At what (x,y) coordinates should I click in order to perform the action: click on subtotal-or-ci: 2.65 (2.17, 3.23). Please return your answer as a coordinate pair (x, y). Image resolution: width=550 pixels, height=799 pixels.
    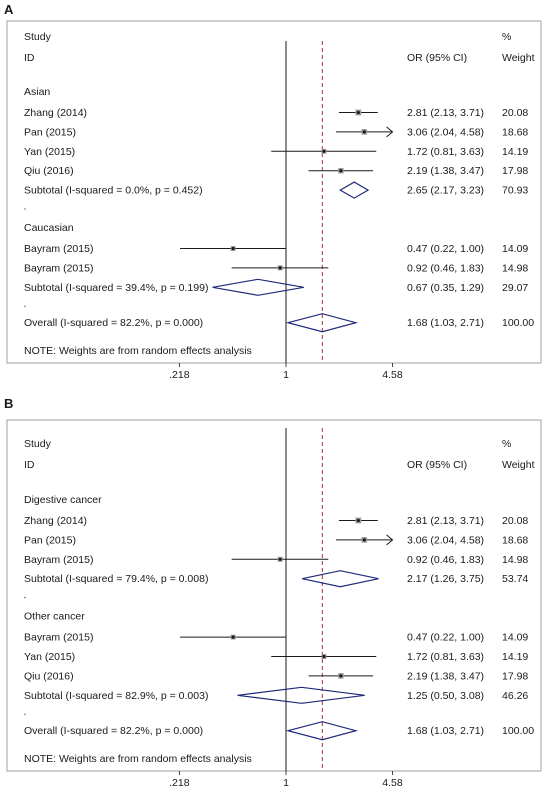
    Looking at the image, I should click on (445, 191).